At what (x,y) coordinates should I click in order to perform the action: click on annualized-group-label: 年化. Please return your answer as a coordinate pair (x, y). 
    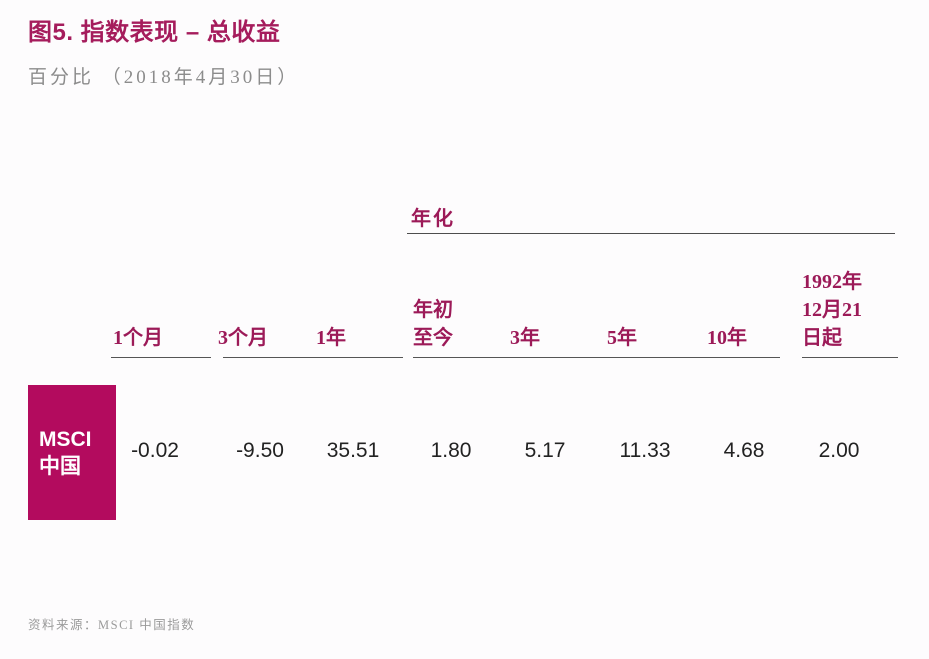
    Looking at the image, I should click on (433, 219).